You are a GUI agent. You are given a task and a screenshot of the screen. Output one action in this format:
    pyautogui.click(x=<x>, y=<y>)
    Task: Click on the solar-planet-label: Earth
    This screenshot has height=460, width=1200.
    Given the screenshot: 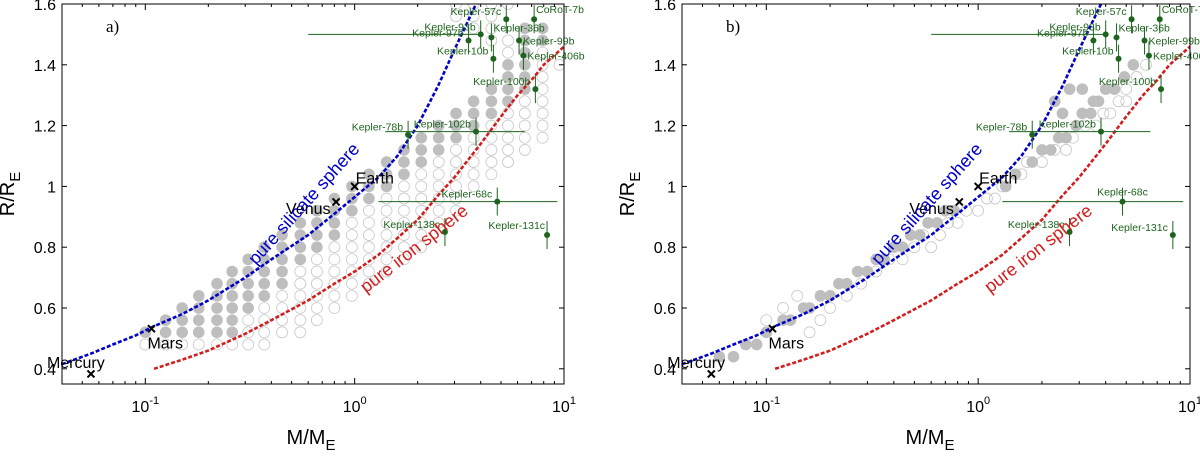 What is the action you would take?
    pyautogui.click(x=375, y=178)
    